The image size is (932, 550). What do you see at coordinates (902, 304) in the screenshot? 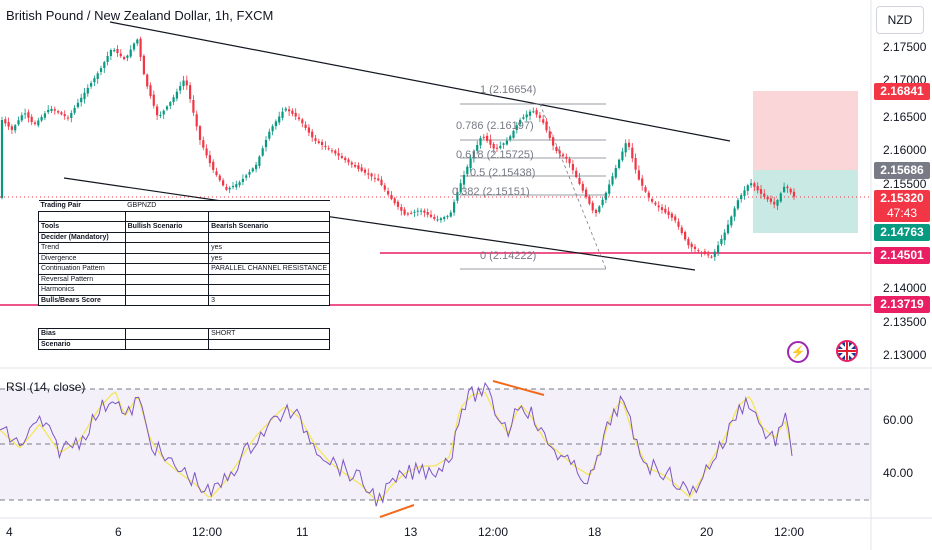
I see `low-support-price-tag: 2.13719` at bounding box center [902, 304].